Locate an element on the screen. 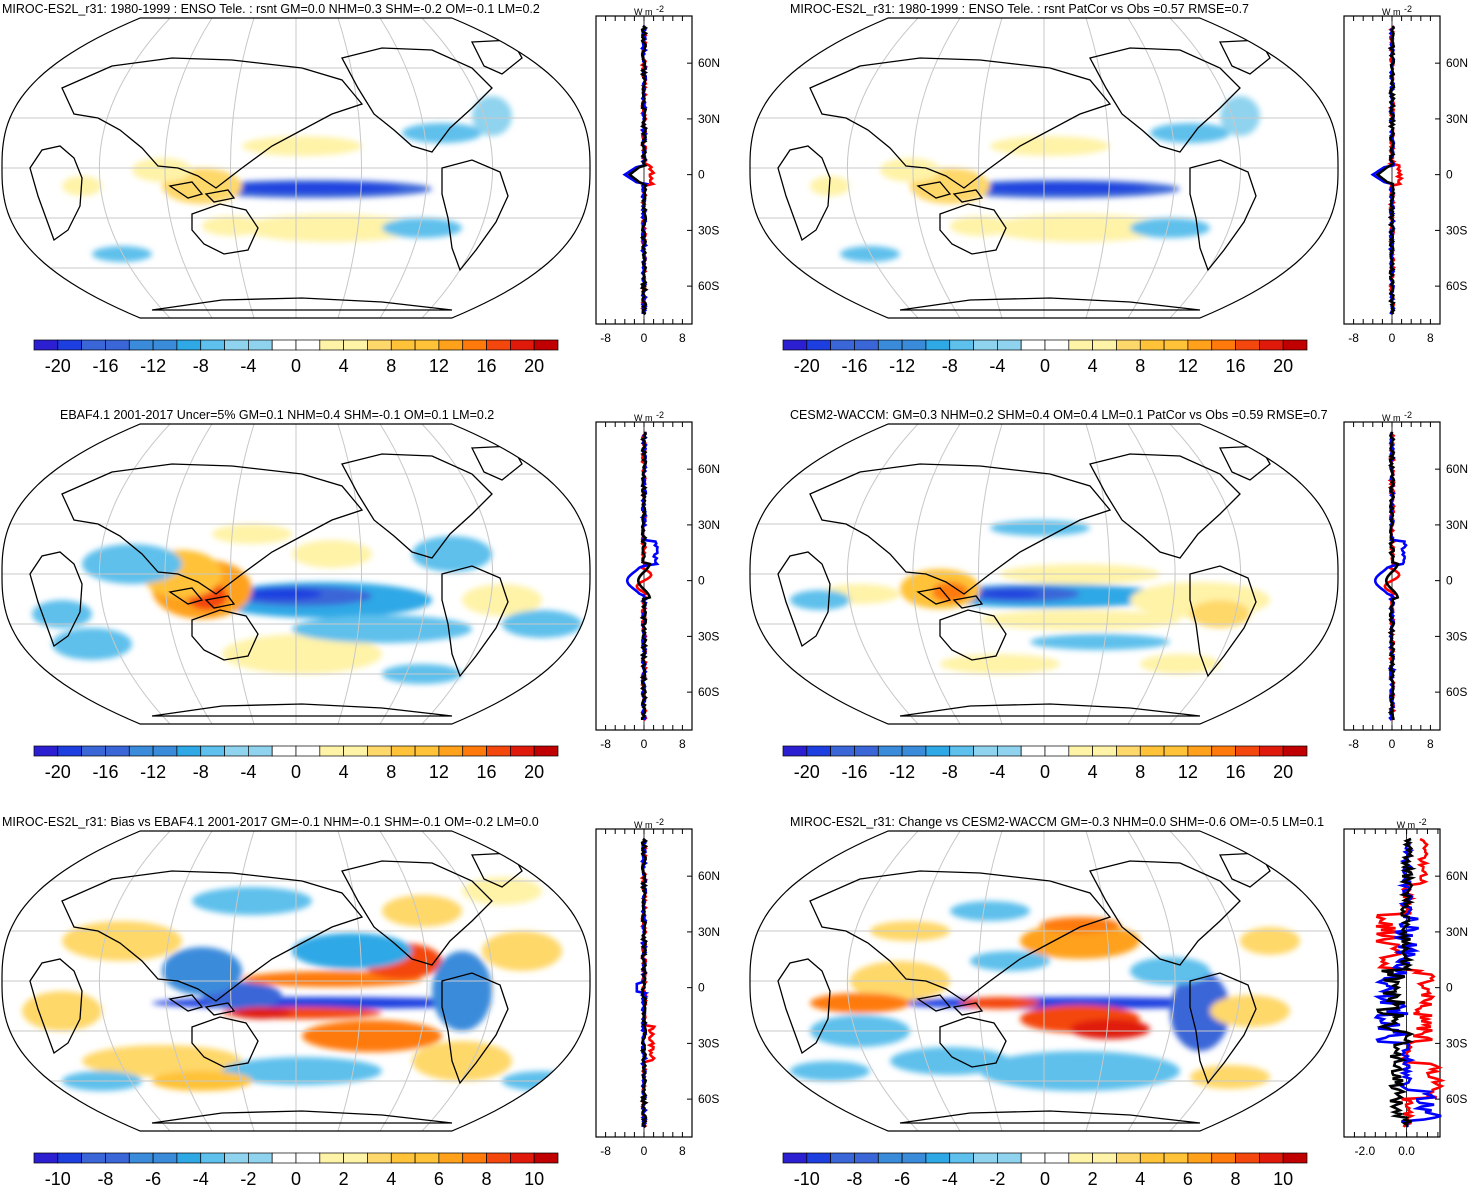 Image resolution: width=1483 pixels, height=1195 pixels. zonal-x-tick-label: -8 is located at coordinates (605, 744).